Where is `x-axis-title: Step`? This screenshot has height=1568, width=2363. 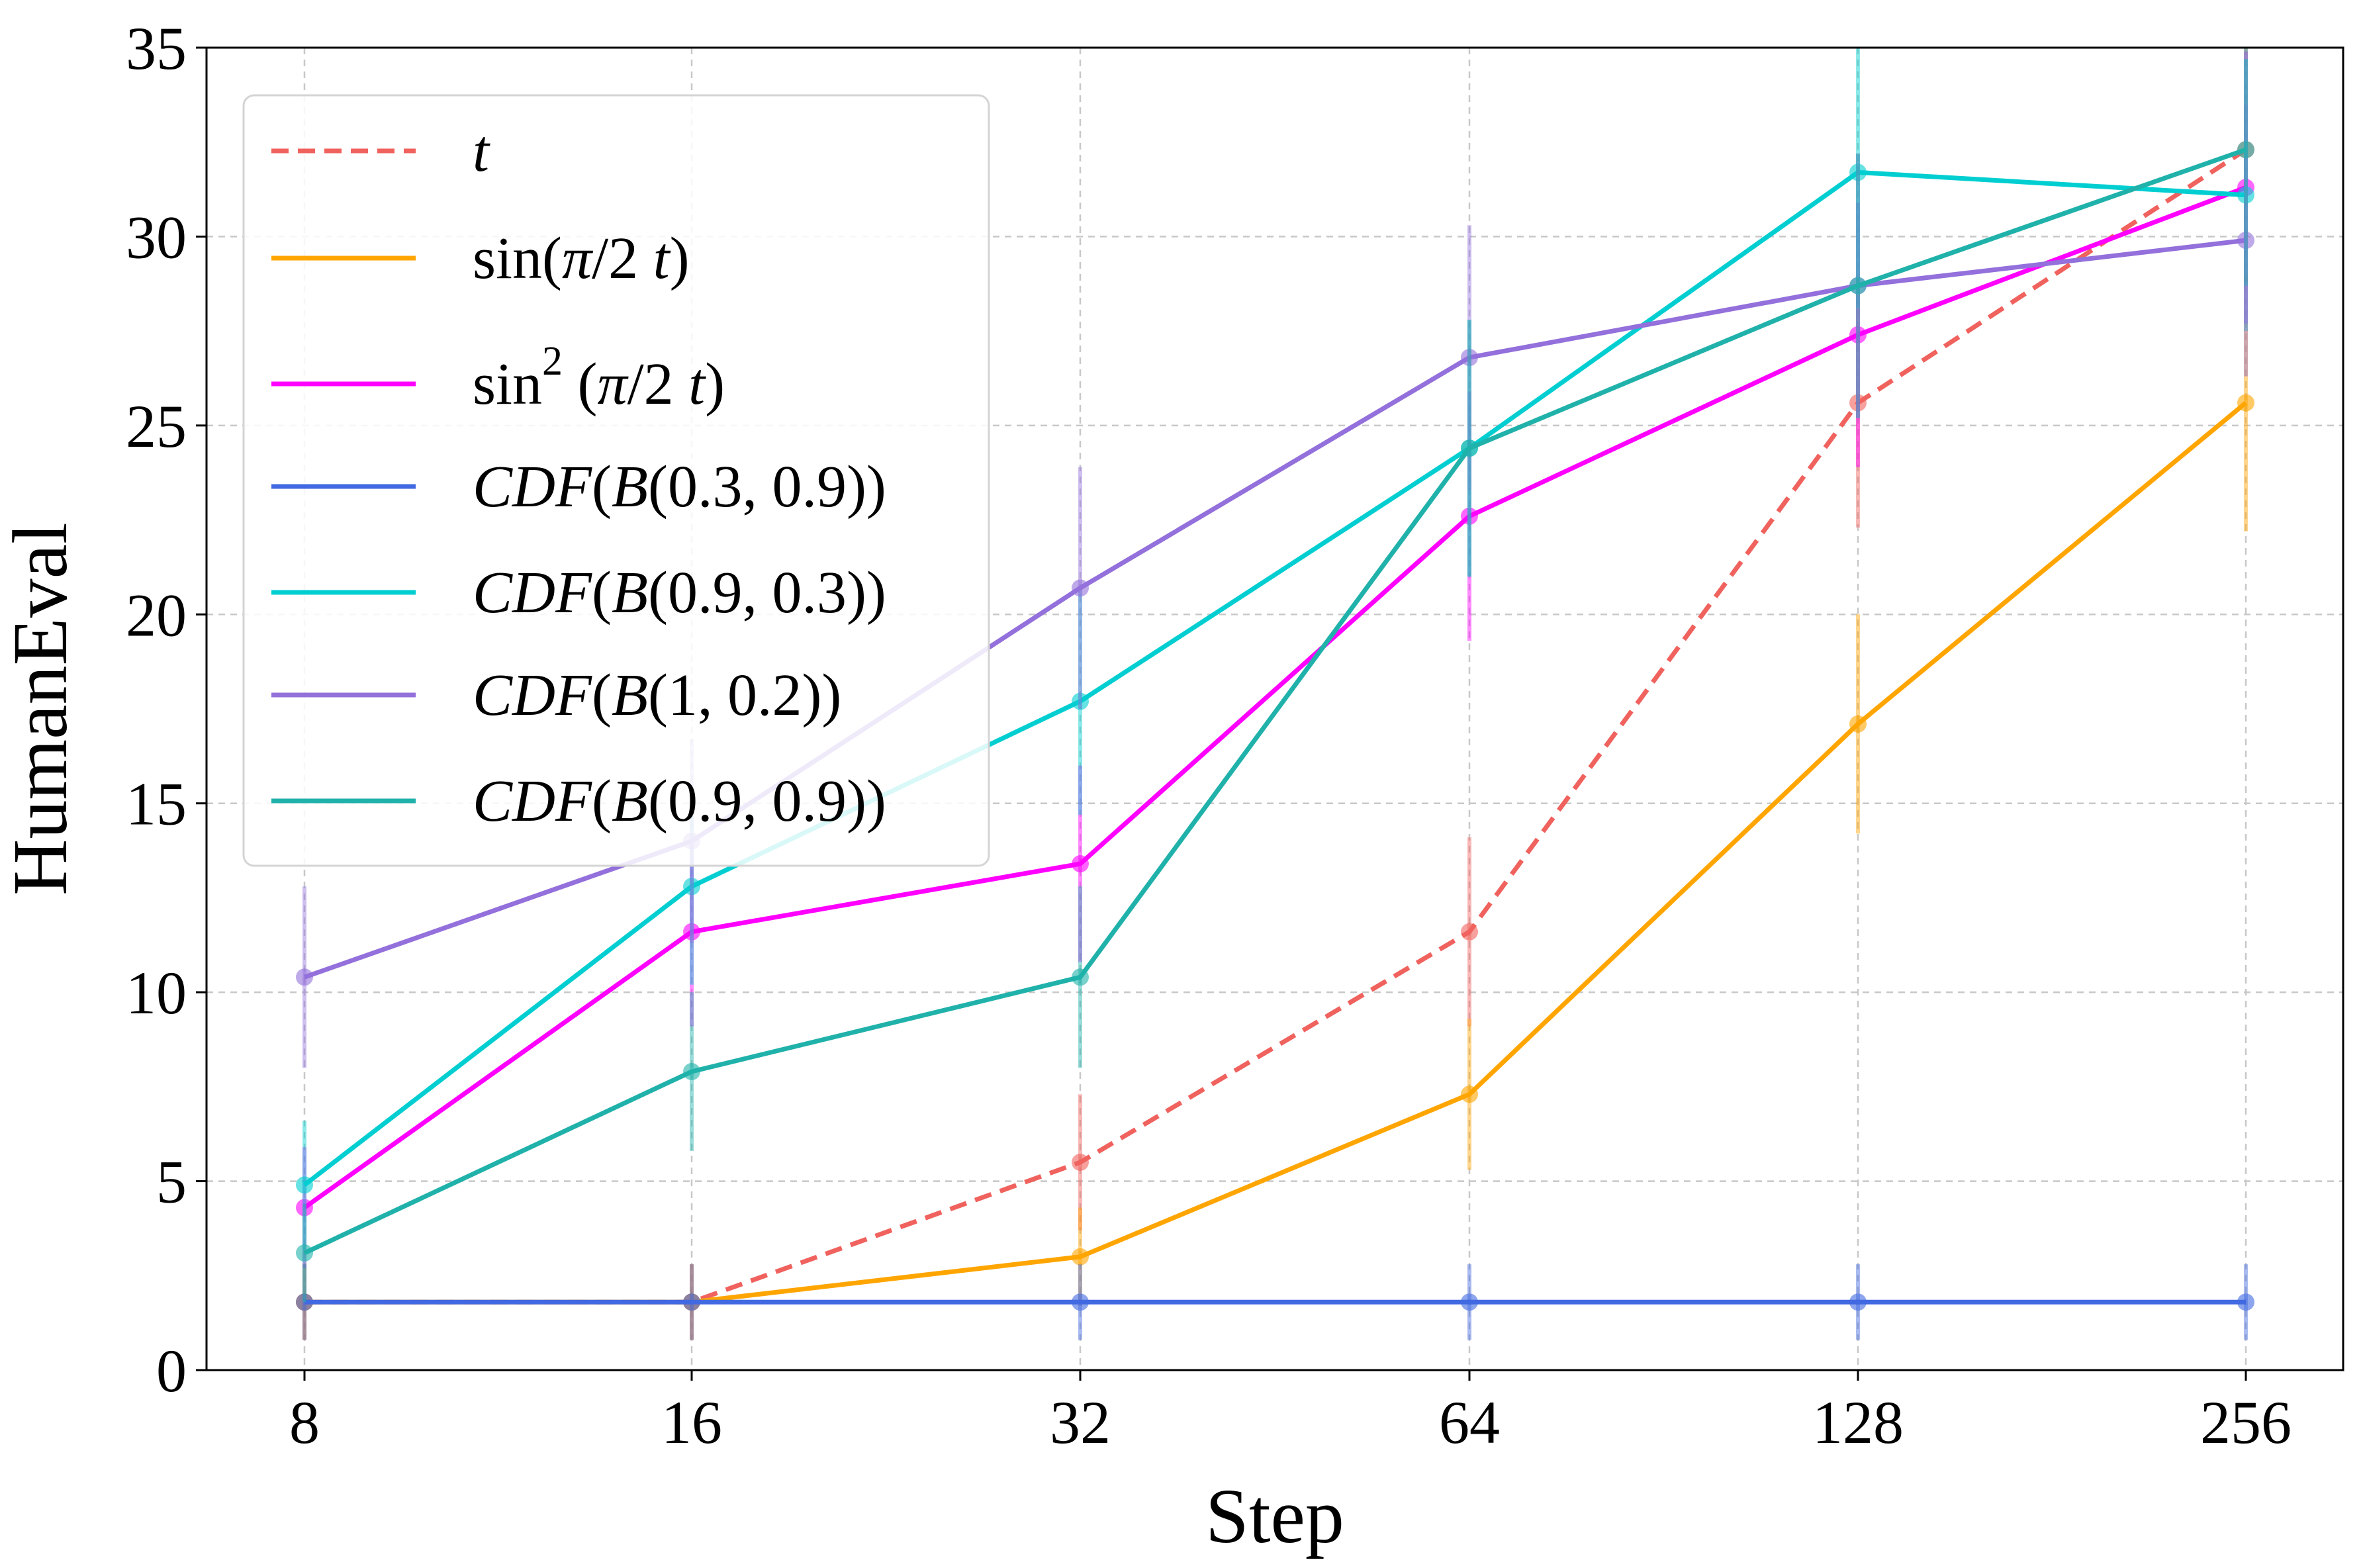
x-axis-title: Step is located at coordinates (1274, 1516).